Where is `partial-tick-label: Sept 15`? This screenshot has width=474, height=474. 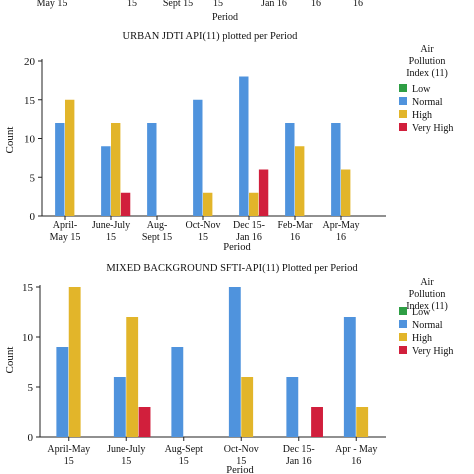 partial-tick-label: Sept 15 is located at coordinates (178, 4).